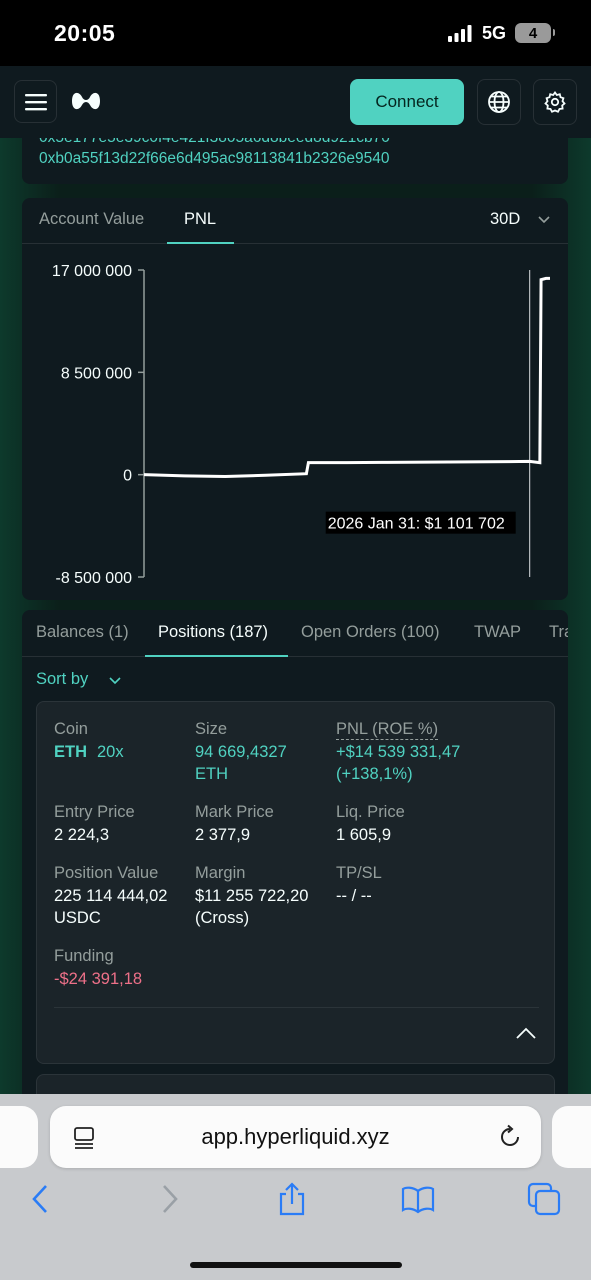 The width and height of the screenshot is (591, 1280). Describe the element at coordinates (252, 896) in the screenshot. I see `margin-value: $11 255 722,20` at that location.